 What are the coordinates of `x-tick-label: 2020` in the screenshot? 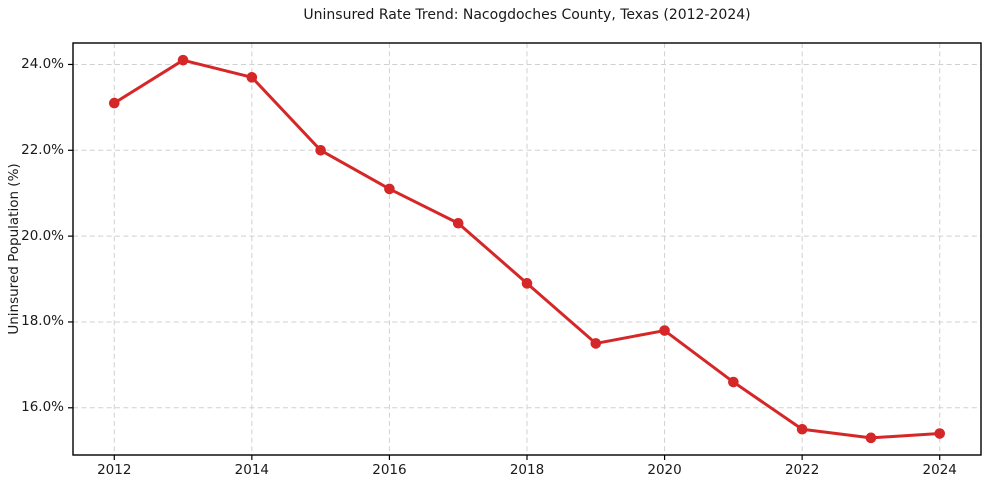 It's located at (664, 470).